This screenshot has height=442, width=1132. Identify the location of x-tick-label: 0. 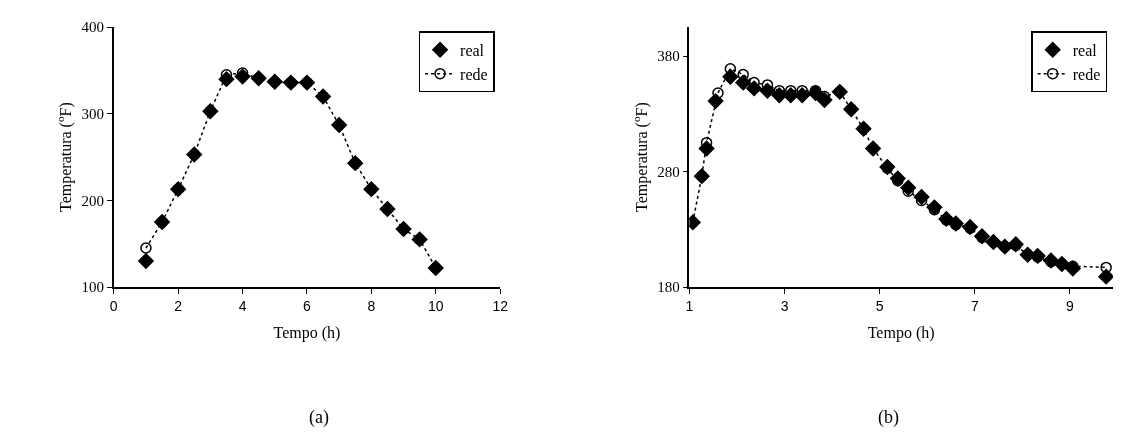
(113, 305).